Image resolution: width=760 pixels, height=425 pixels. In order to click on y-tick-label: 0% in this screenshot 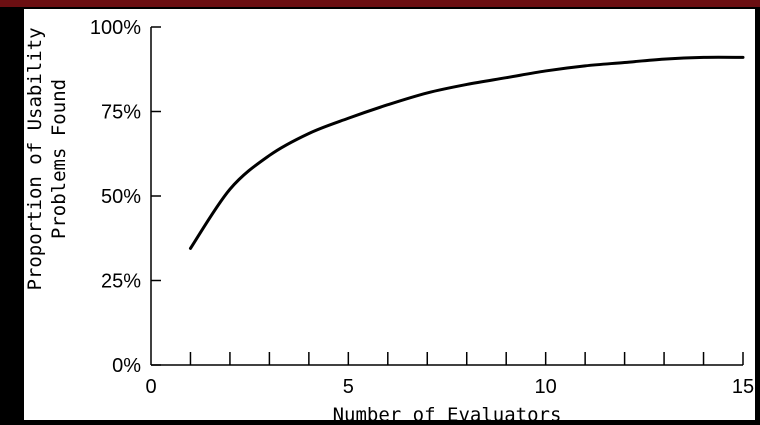, I will do `click(126, 366)`.